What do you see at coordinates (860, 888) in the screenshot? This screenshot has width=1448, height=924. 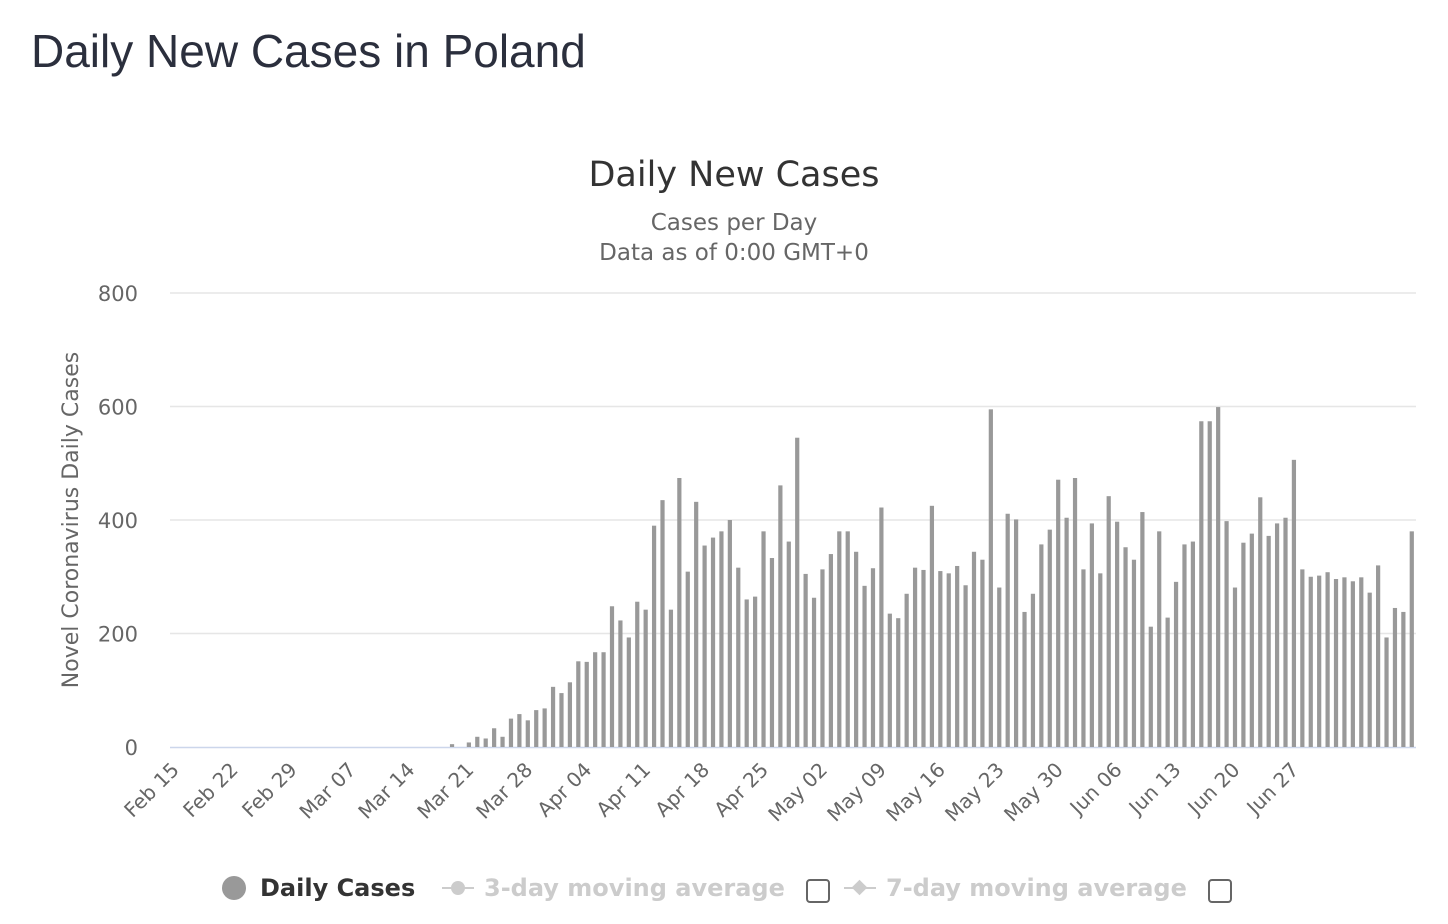 I see `legend-line-diamond-icon` at bounding box center [860, 888].